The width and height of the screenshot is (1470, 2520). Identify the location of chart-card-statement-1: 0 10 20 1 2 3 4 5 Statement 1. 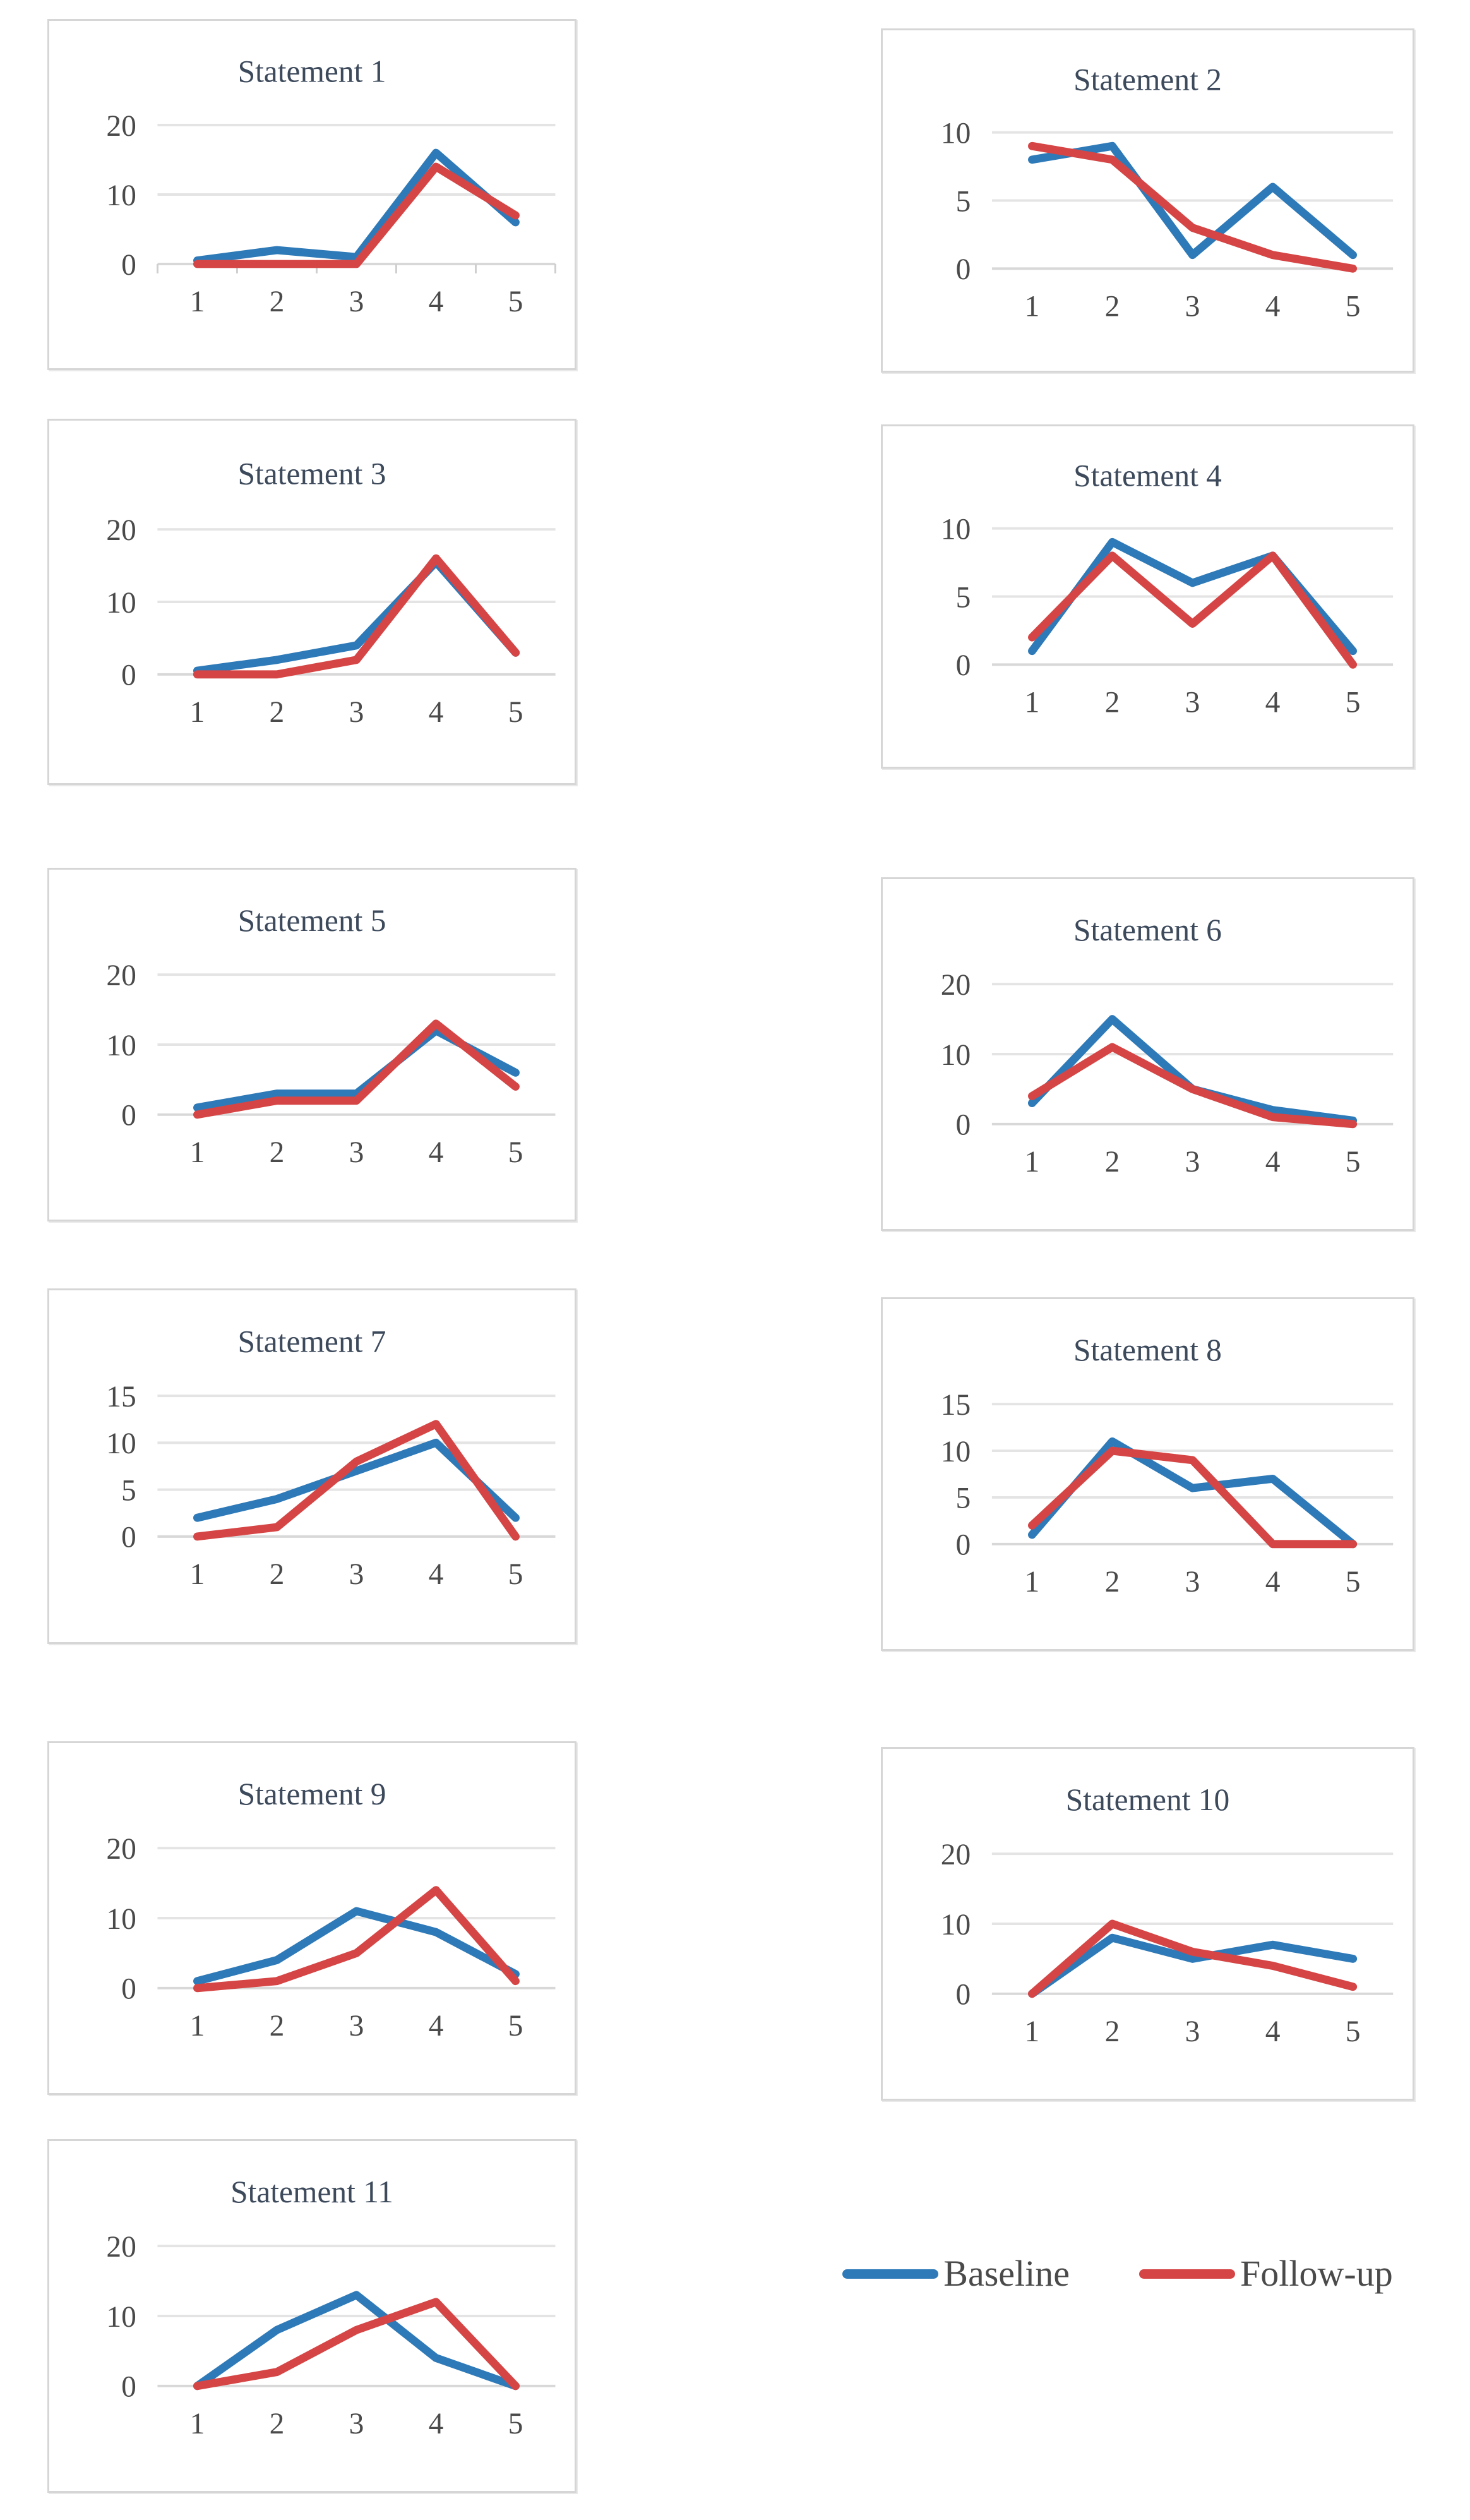
(312, 194).